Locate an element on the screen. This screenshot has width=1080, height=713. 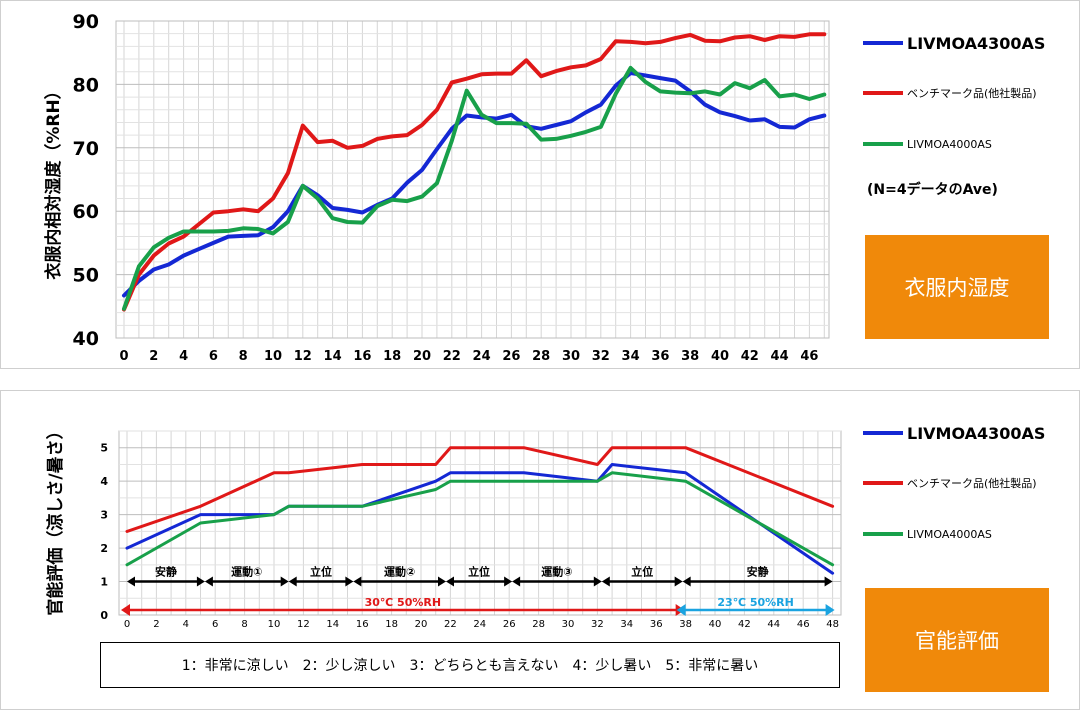
y-tick-label: 3 is located at coordinates (104, 515).